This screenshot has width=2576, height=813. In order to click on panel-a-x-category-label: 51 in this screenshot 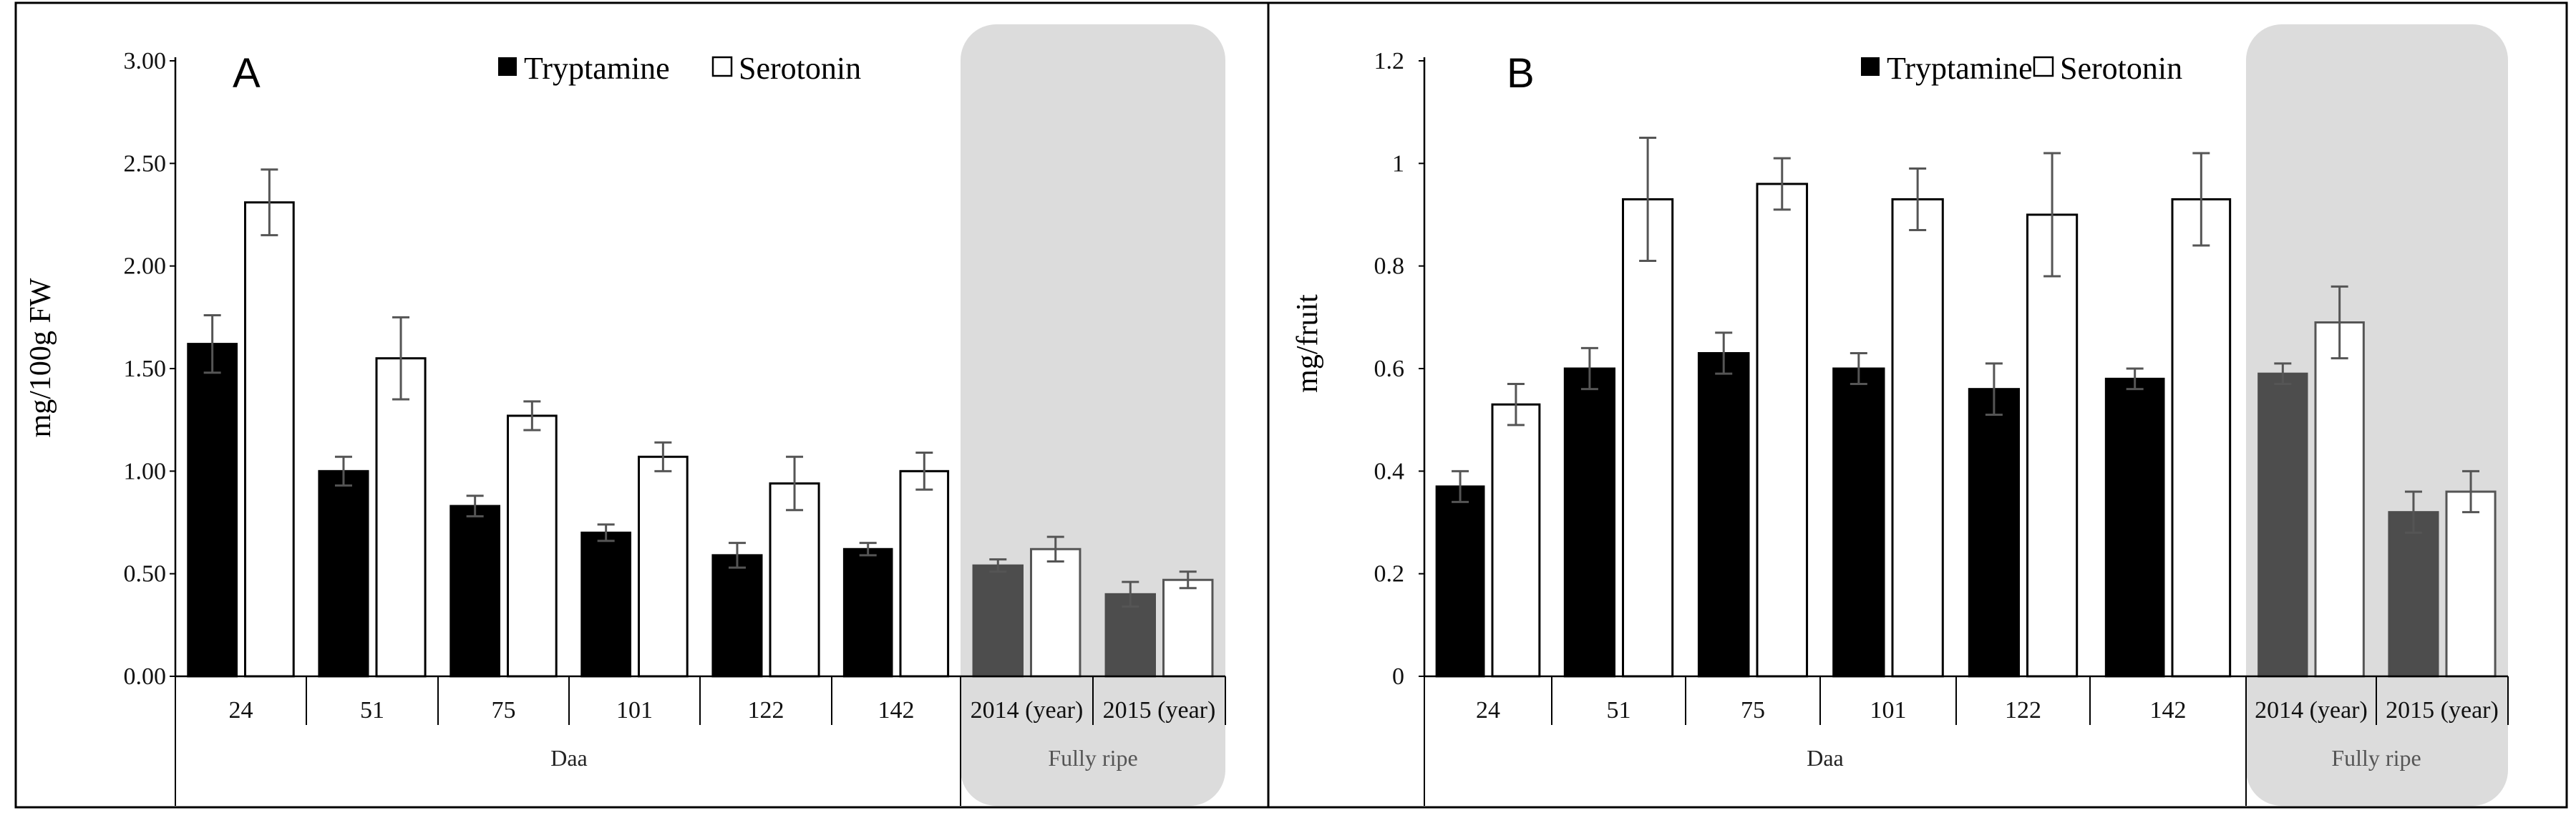, I will do `click(372, 710)`.